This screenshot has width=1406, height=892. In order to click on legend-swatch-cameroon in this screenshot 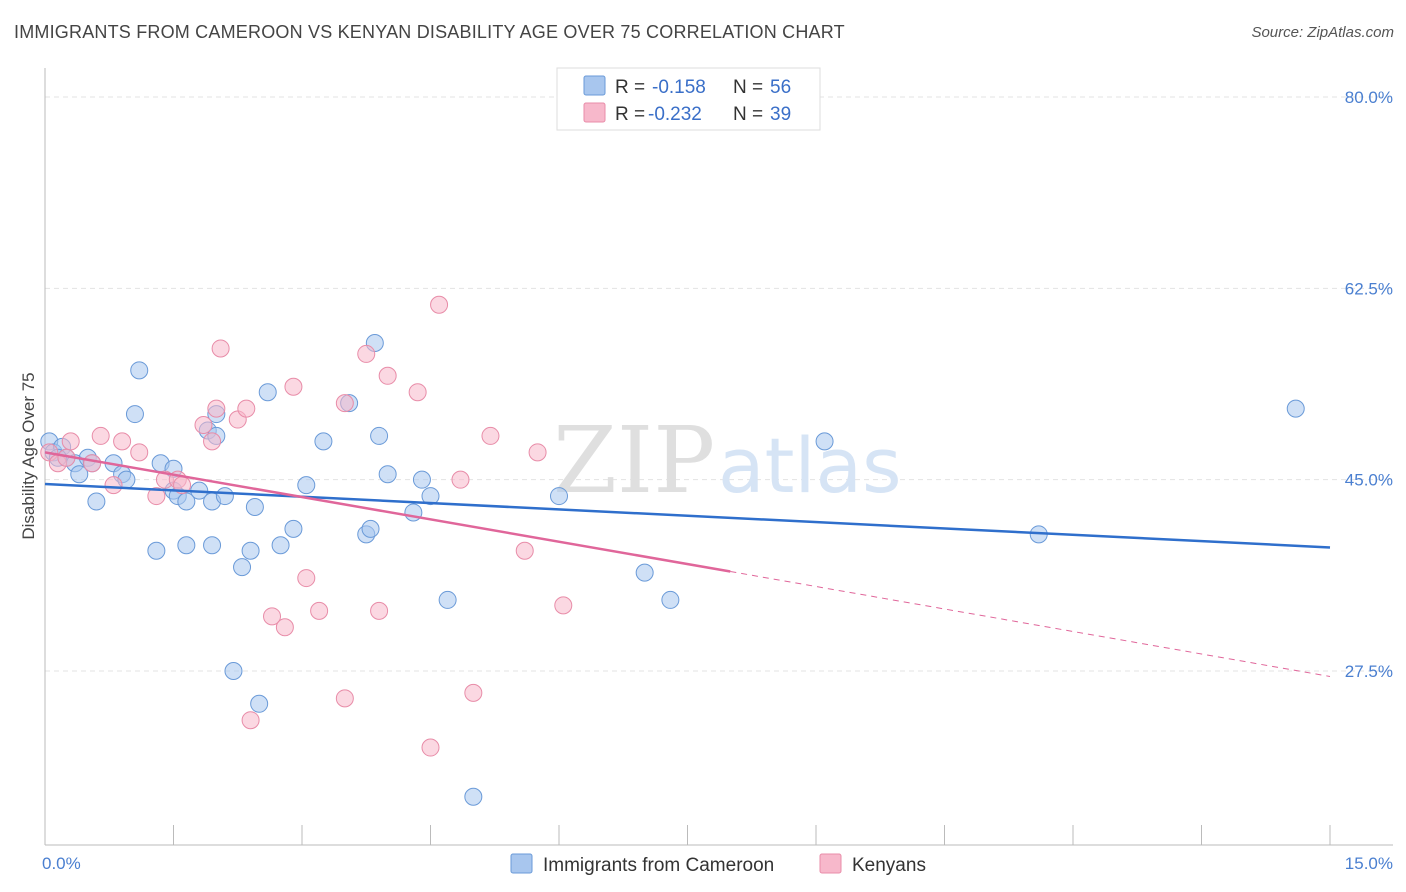, I will do `click(594, 85)`.